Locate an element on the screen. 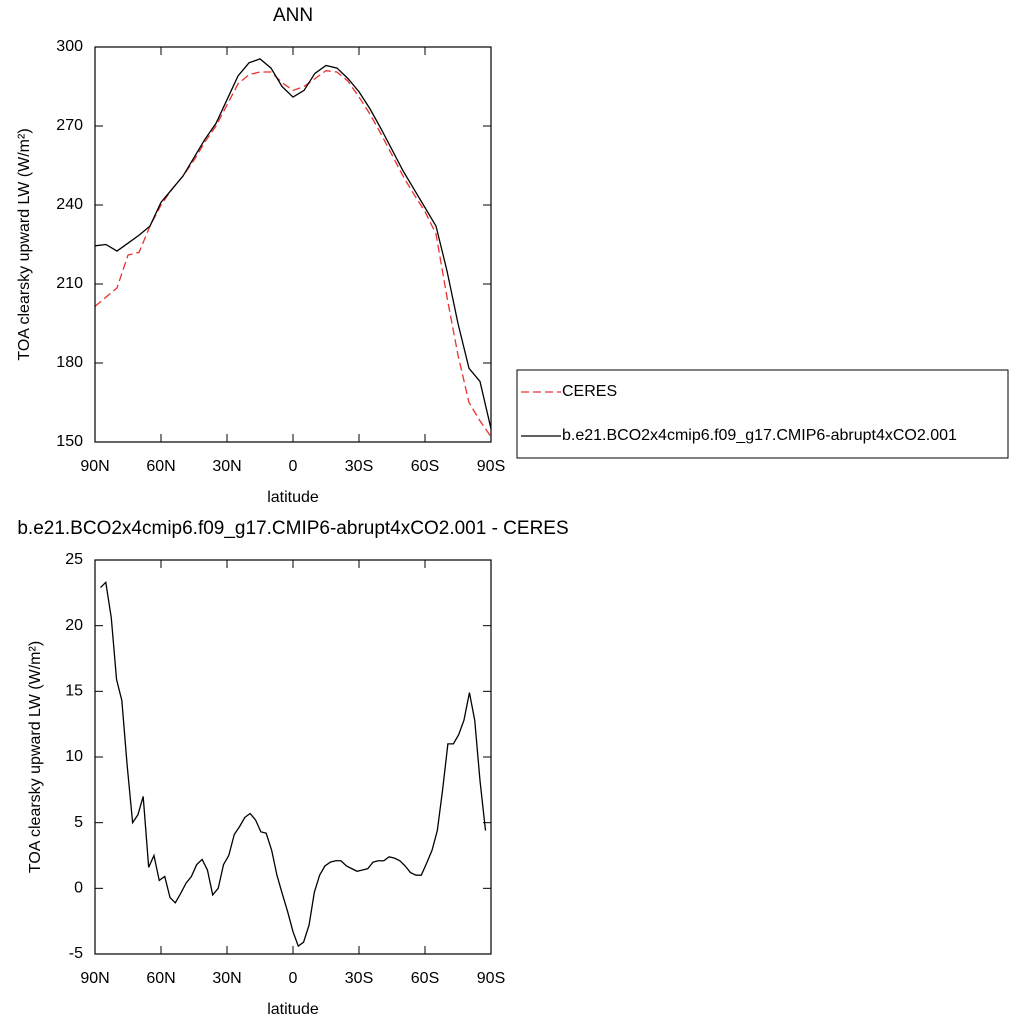 Image resolution: width=1024 pixels, height=1024 pixels. y-tick-label: 150 is located at coordinates (69, 441).